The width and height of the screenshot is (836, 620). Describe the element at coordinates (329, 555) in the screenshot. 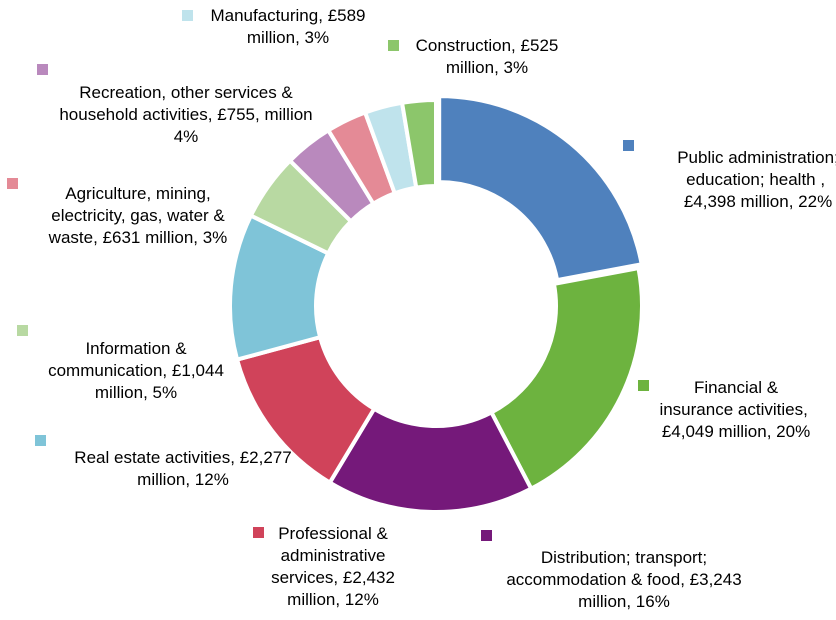

I see `category-label: Professional & administrative services,` at that location.